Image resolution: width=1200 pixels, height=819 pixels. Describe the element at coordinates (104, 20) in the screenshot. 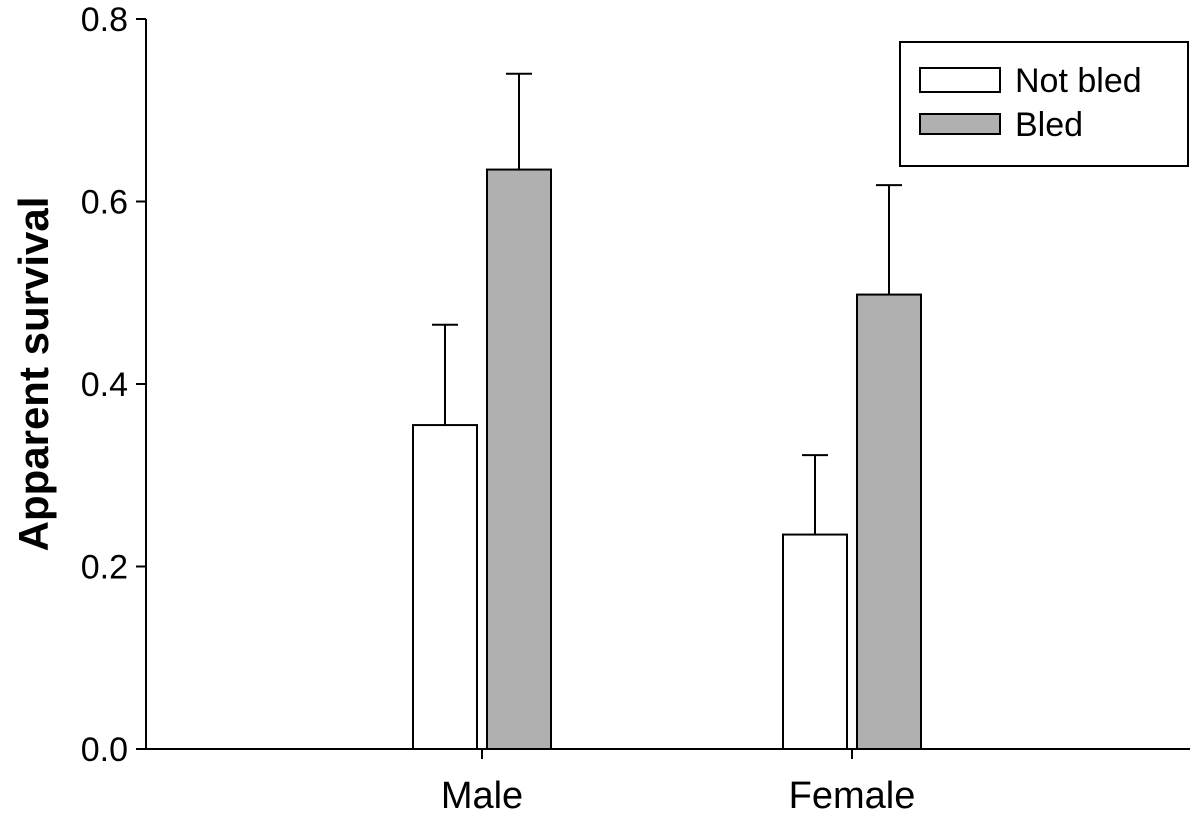

I see `y-tick-label-4: 0.8` at that location.